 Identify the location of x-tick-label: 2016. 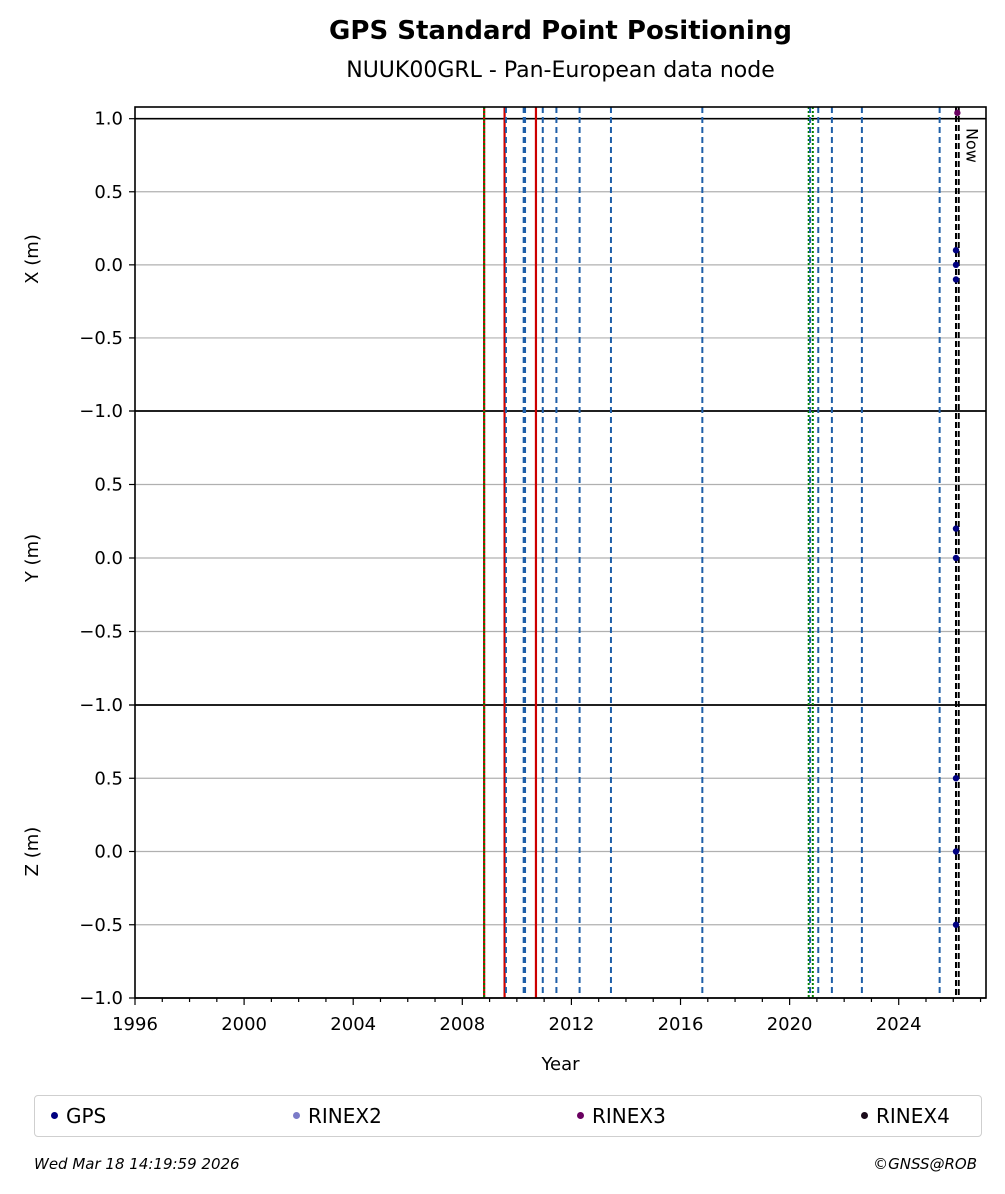
(681, 1024).